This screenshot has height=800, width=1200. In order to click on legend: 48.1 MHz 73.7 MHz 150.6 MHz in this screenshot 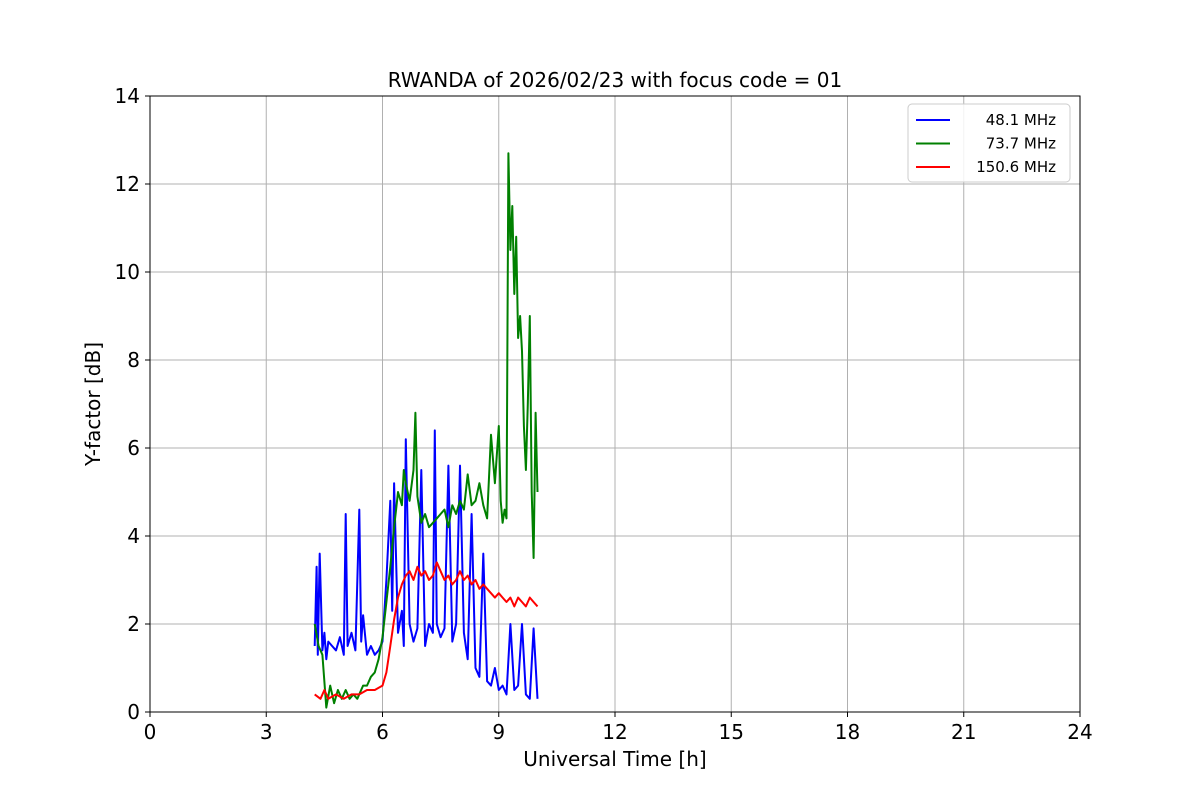, I will do `click(989, 143)`.